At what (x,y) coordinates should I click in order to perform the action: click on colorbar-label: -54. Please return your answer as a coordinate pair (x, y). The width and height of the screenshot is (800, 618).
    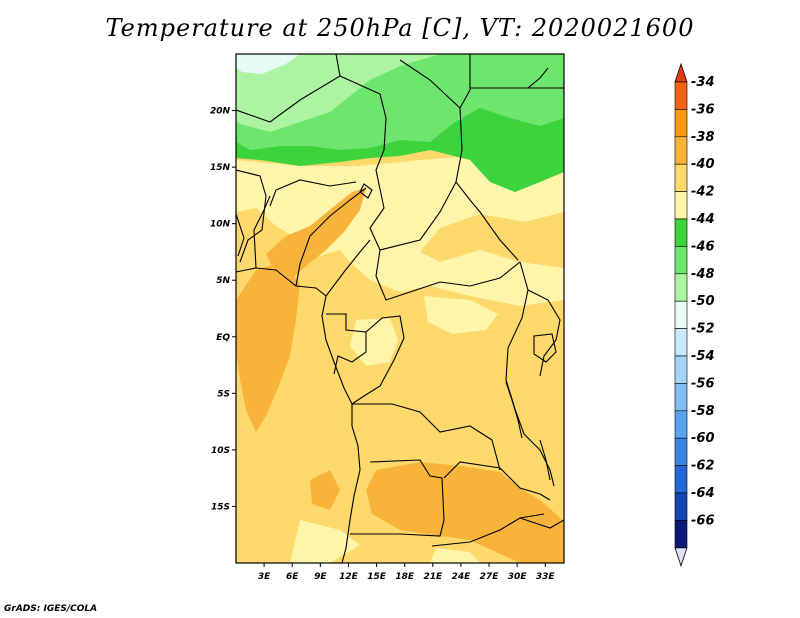
    Looking at the image, I should click on (703, 356).